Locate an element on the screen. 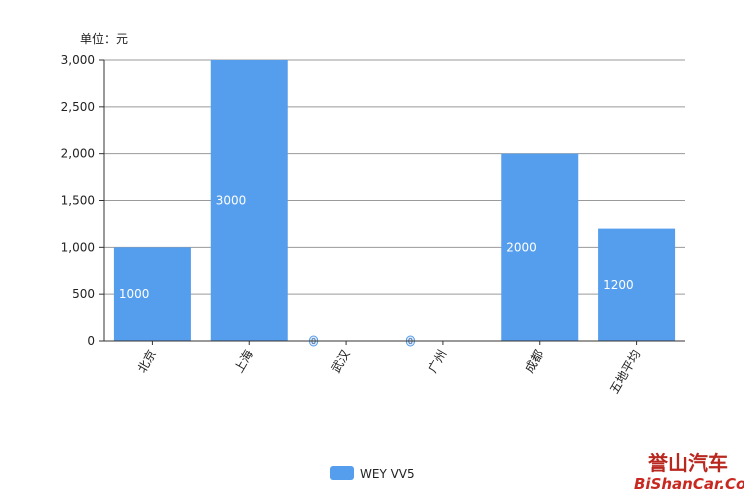 Image resolution: width=744 pixels, height=496 pixels. y-tick-label: 500 is located at coordinates (83, 294).